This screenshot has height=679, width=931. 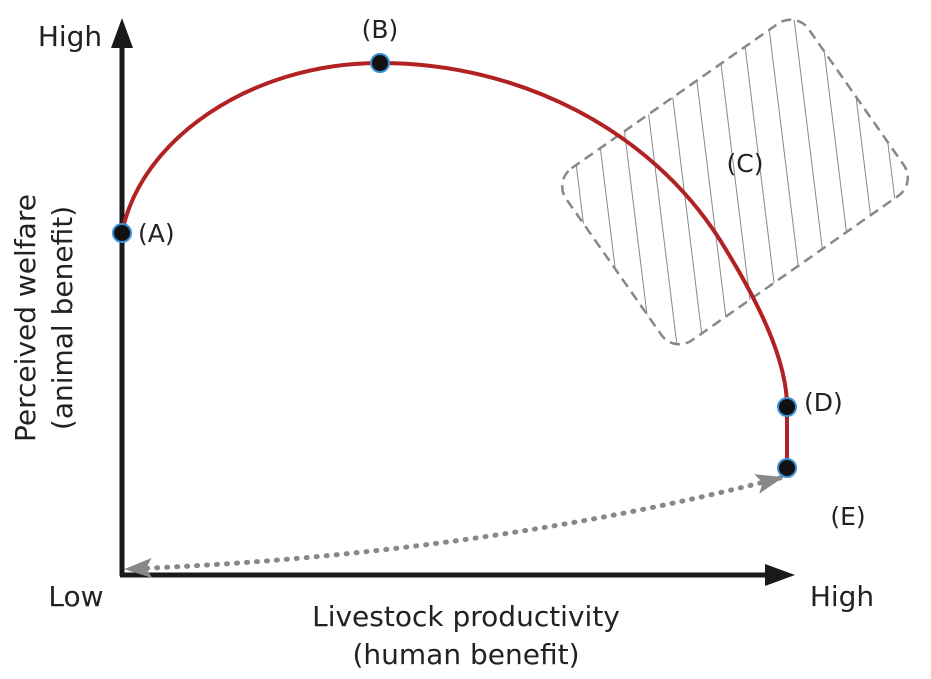 What do you see at coordinates (122, 233) in the screenshot?
I see `point-a` at bounding box center [122, 233].